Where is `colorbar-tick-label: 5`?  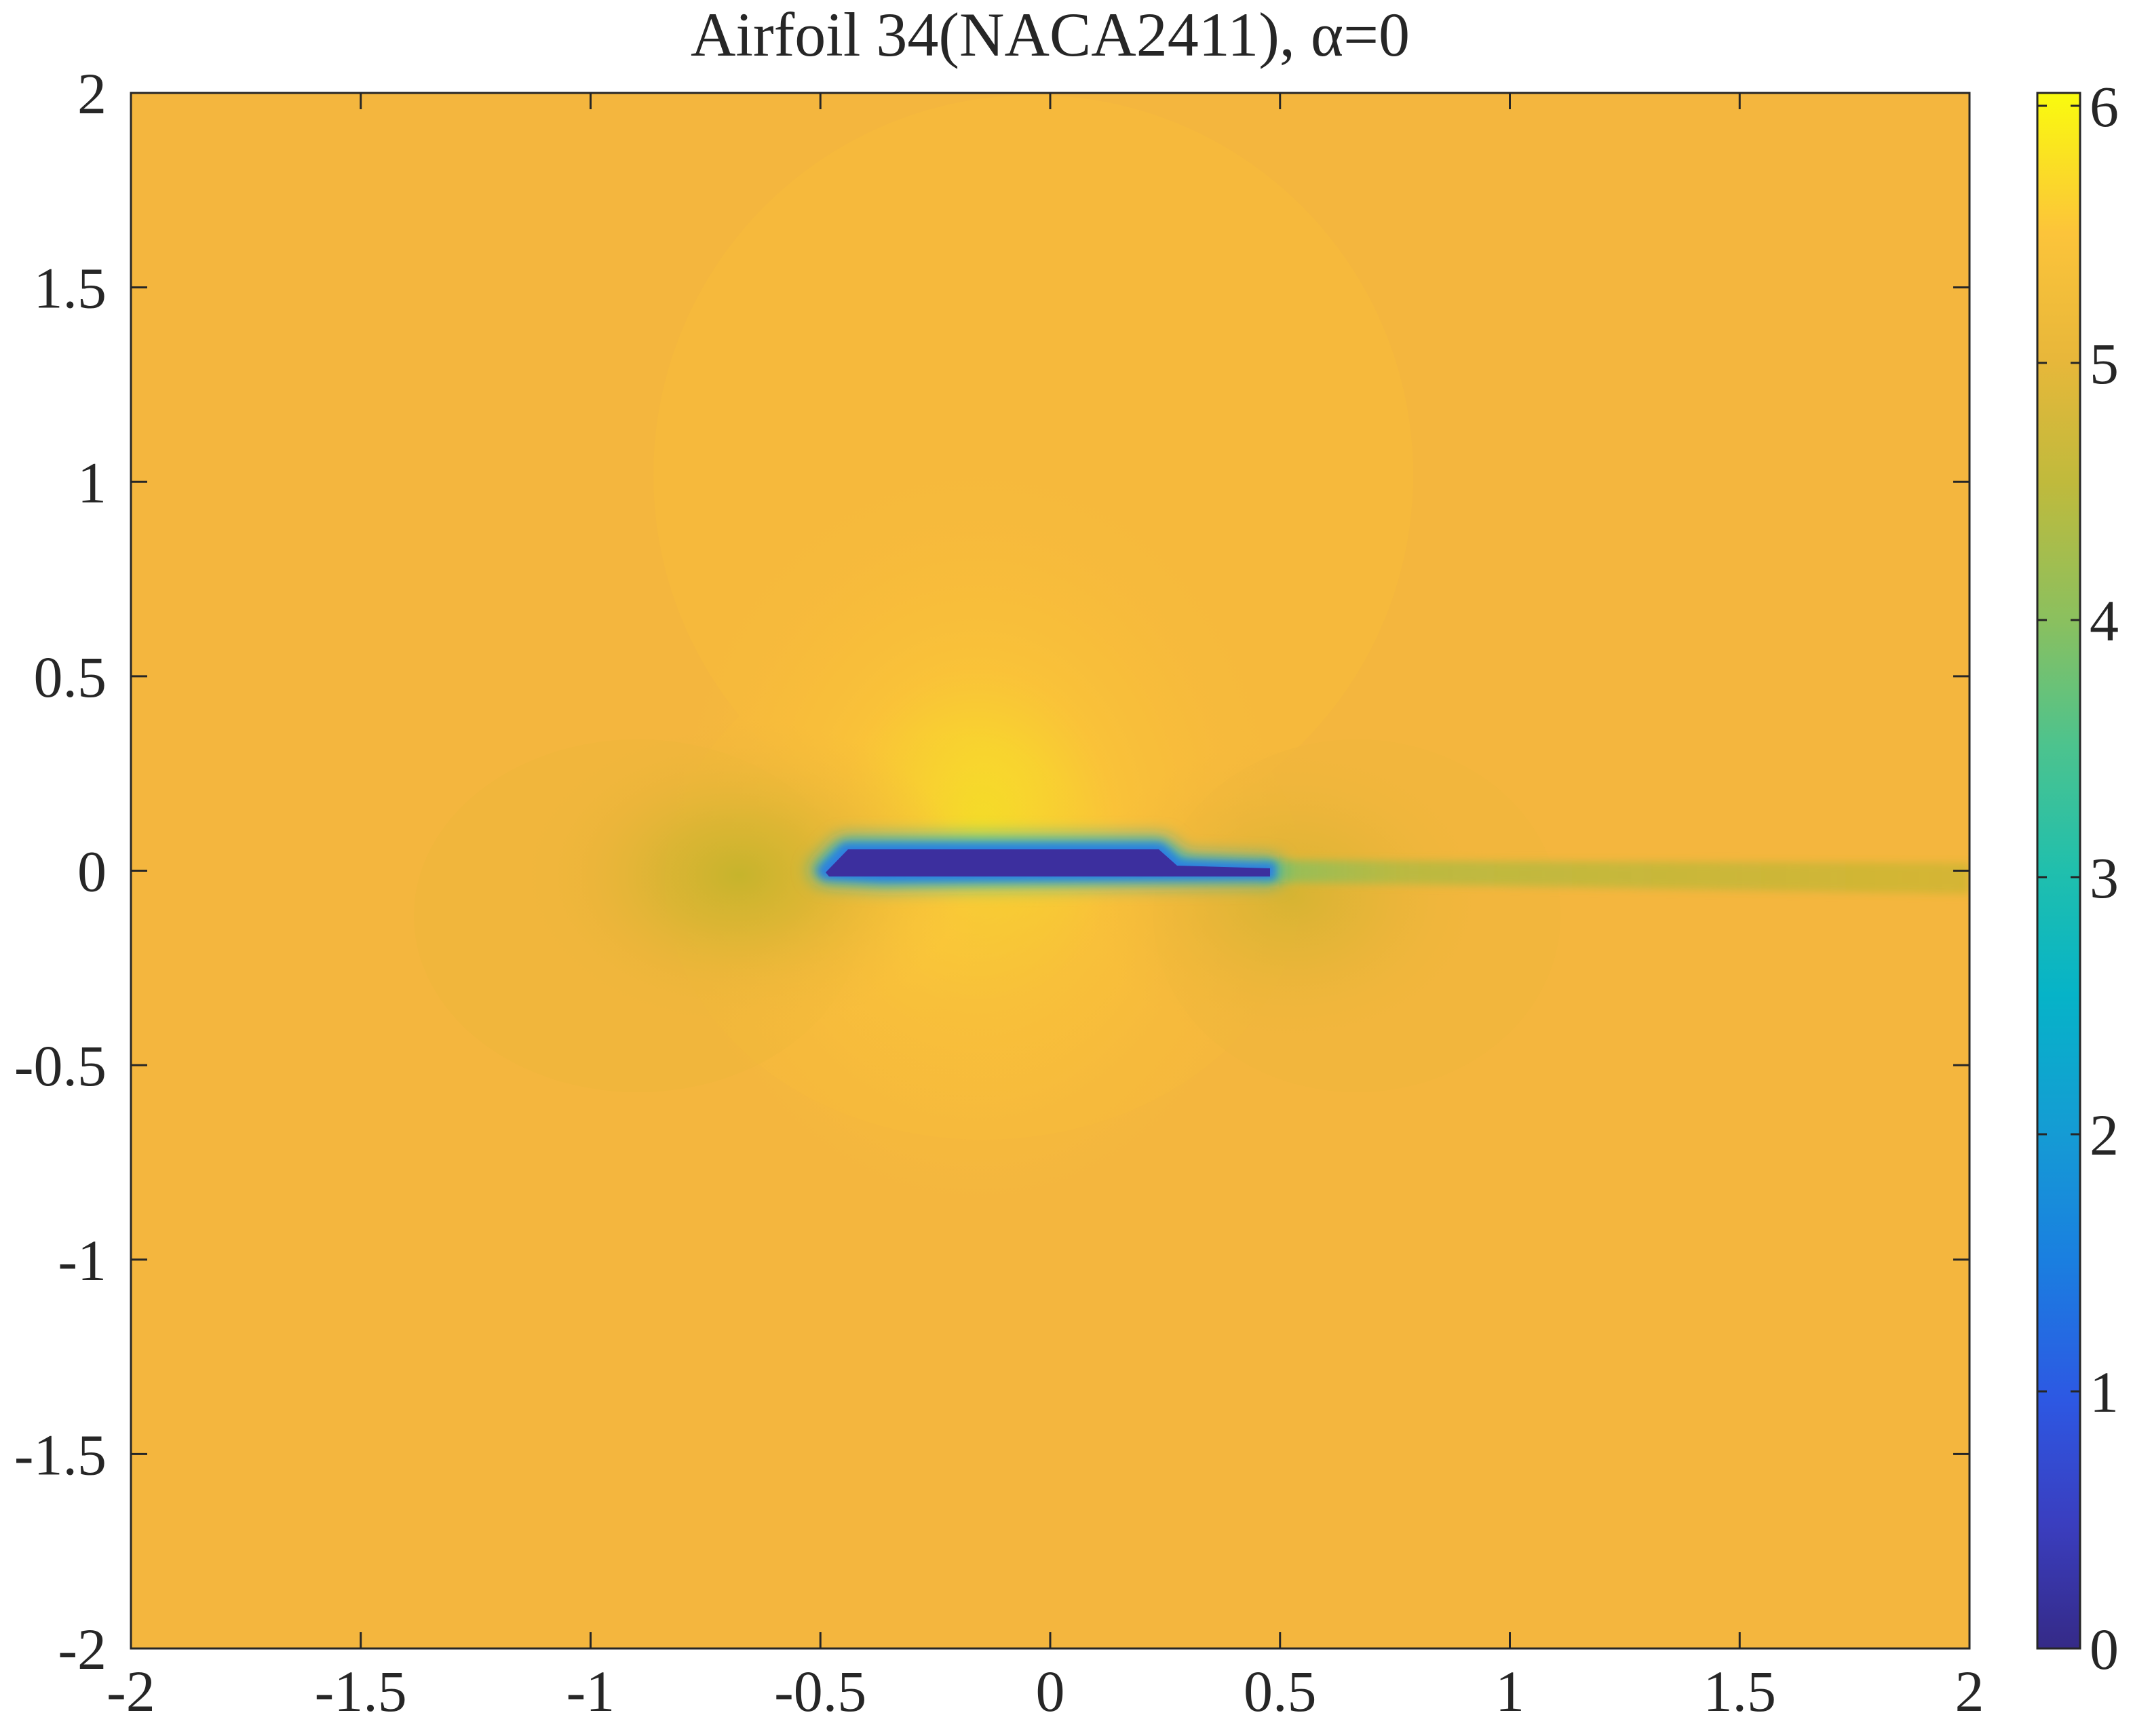
colorbar-tick-label: 5 is located at coordinates (2104, 363).